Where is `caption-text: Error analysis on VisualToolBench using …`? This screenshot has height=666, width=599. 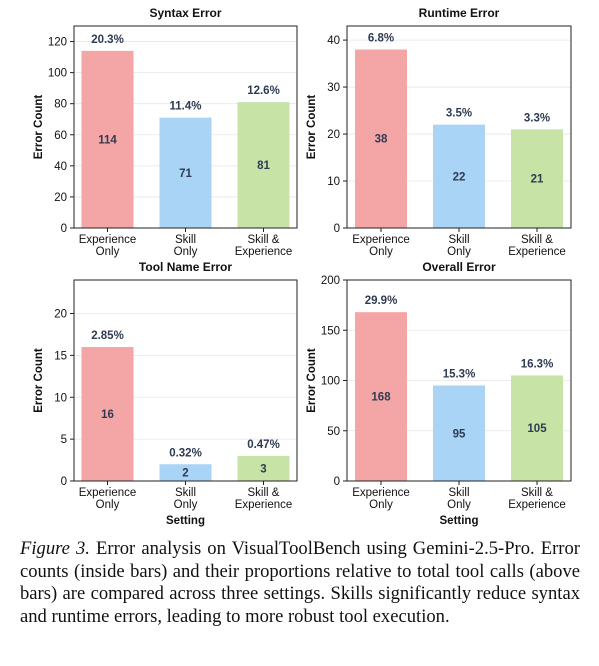
caption-text: Error analysis on VisualToolBench using … is located at coordinates (300, 582).